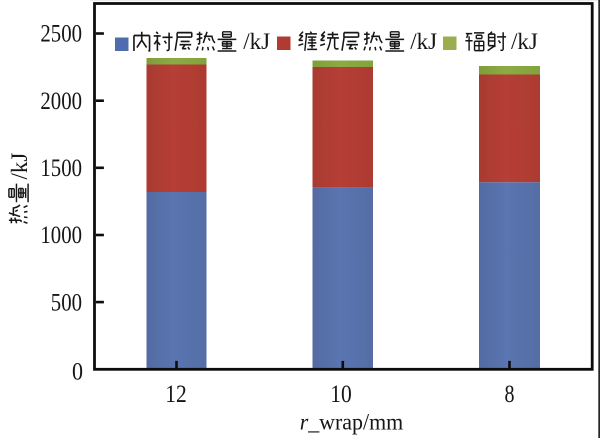 This screenshot has width=600, height=443. I want to click on svg-text: 8, so click(510, 394).